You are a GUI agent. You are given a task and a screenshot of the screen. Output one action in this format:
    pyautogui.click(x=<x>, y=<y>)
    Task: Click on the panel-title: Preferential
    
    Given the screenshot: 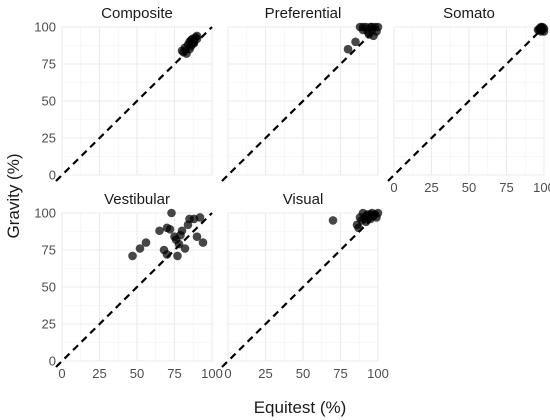 What is the action you would take?
    pyautogui.click(x=303, y=13)
    